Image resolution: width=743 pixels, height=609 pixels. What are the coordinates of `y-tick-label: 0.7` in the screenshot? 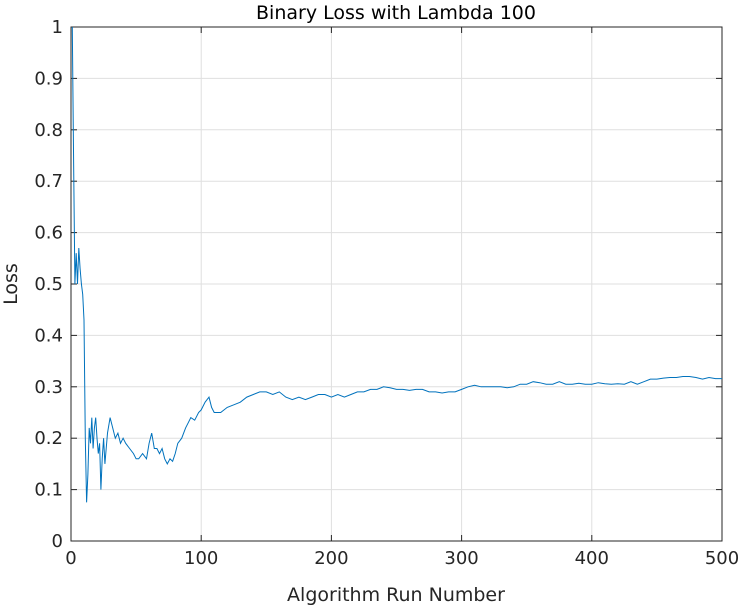 It's located at (48, 181).